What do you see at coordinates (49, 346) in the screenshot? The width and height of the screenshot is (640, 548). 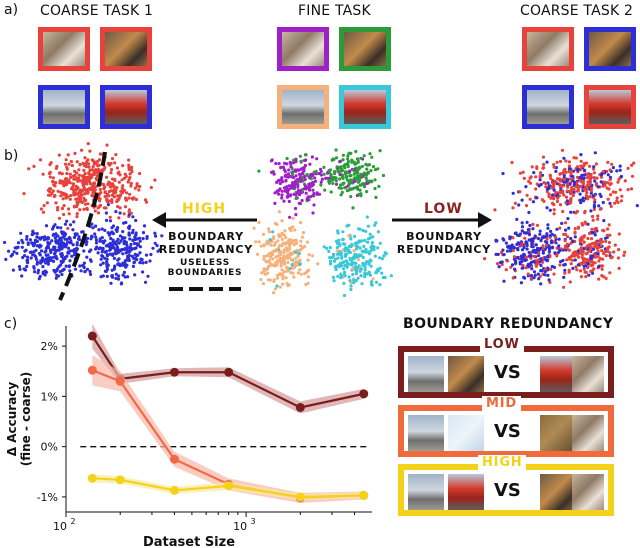 I see `y-tick-label: 2%` at bounding box center [49, 346].